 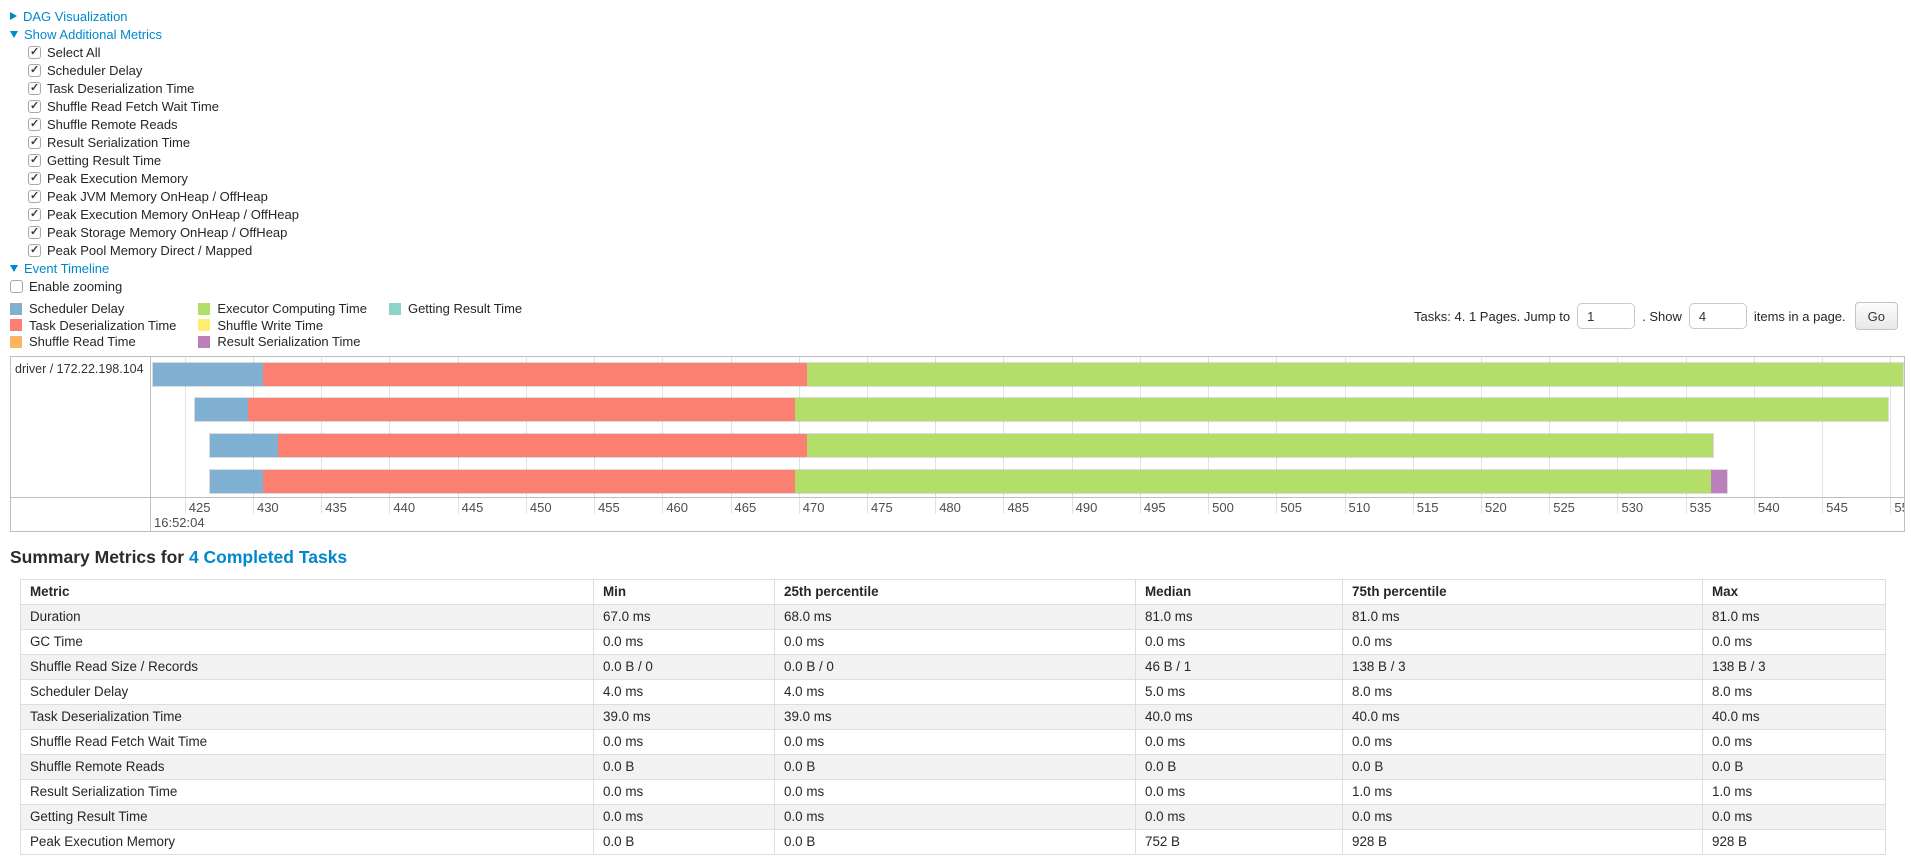 What do you see at coordinates (307, 666) in the screenshot?
I see `metric-name-cell: Shuffle Read Size / Records` at bounding box center [307, 666].